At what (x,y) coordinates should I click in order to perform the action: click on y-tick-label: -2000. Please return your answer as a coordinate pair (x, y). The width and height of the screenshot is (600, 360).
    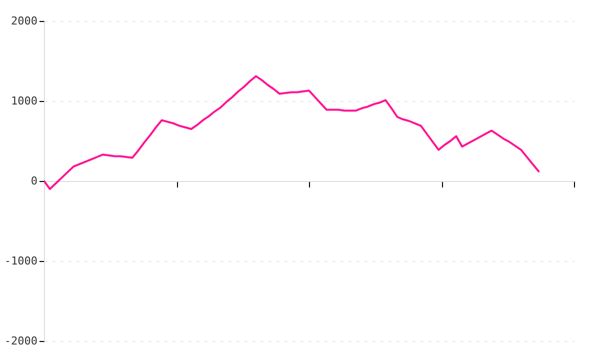
    Looking at the image, I should click on (21, 341).